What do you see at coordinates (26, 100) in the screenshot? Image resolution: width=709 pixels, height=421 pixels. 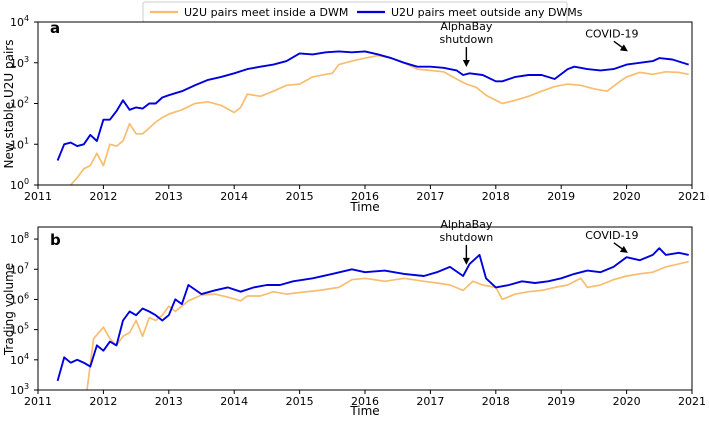 I see `panel-a-ytick-exponent: 2` at bounding box center [26, 100].